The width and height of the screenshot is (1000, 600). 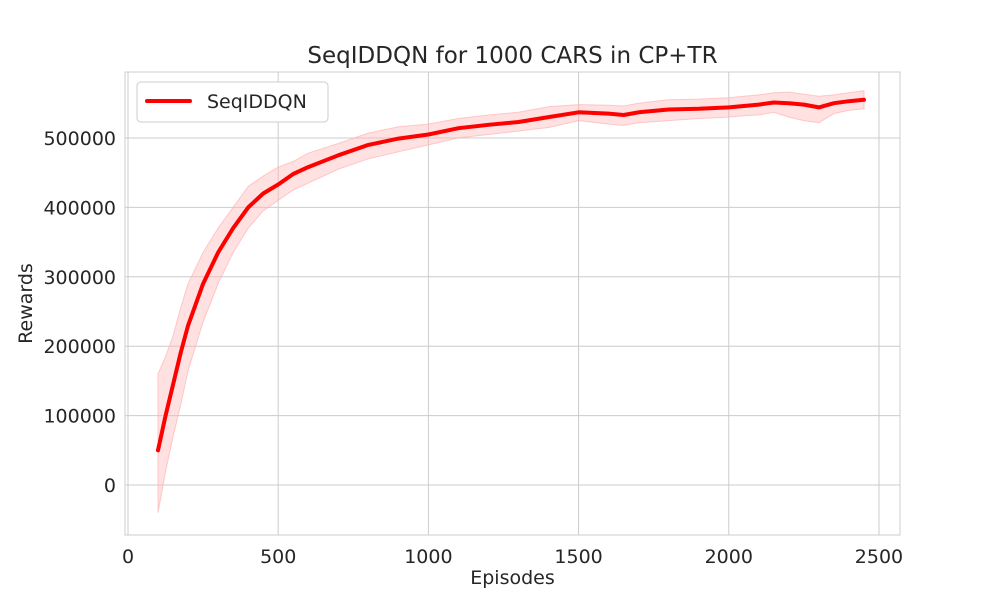 I want to click on x-tick-label: 500, so click(x=278, y=557).